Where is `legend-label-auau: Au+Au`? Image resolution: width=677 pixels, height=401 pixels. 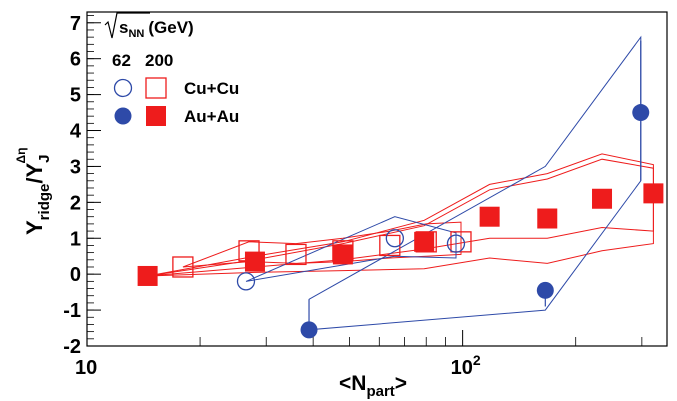 legend-label-auau: Au+Au is located at coordinates (211, 116).